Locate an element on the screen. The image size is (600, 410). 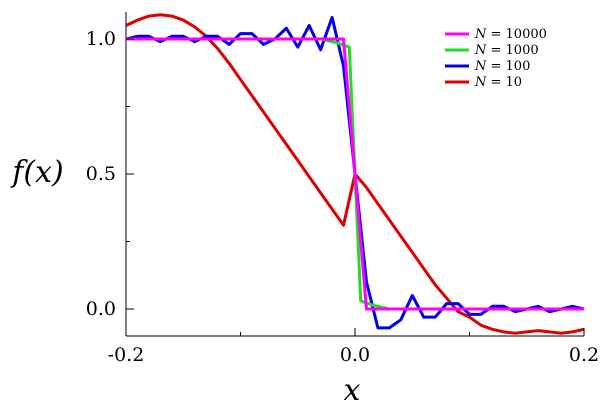
y-tick-label: 0.0 is located at coordinates (101, 309).